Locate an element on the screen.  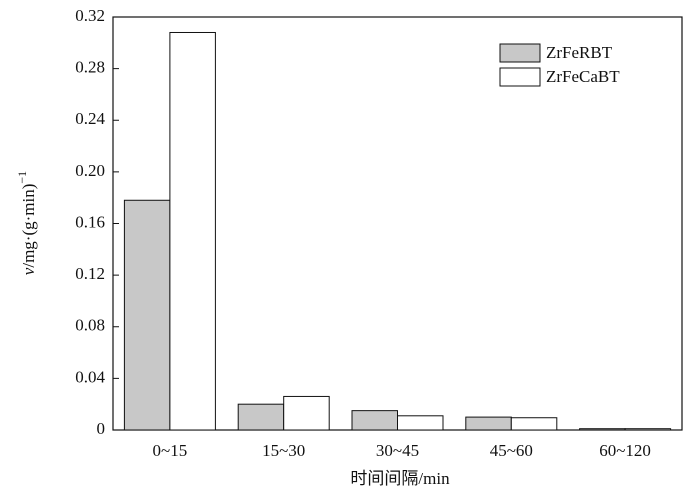
y-tick-label: 0.28 is located at coordinates (90, 67).